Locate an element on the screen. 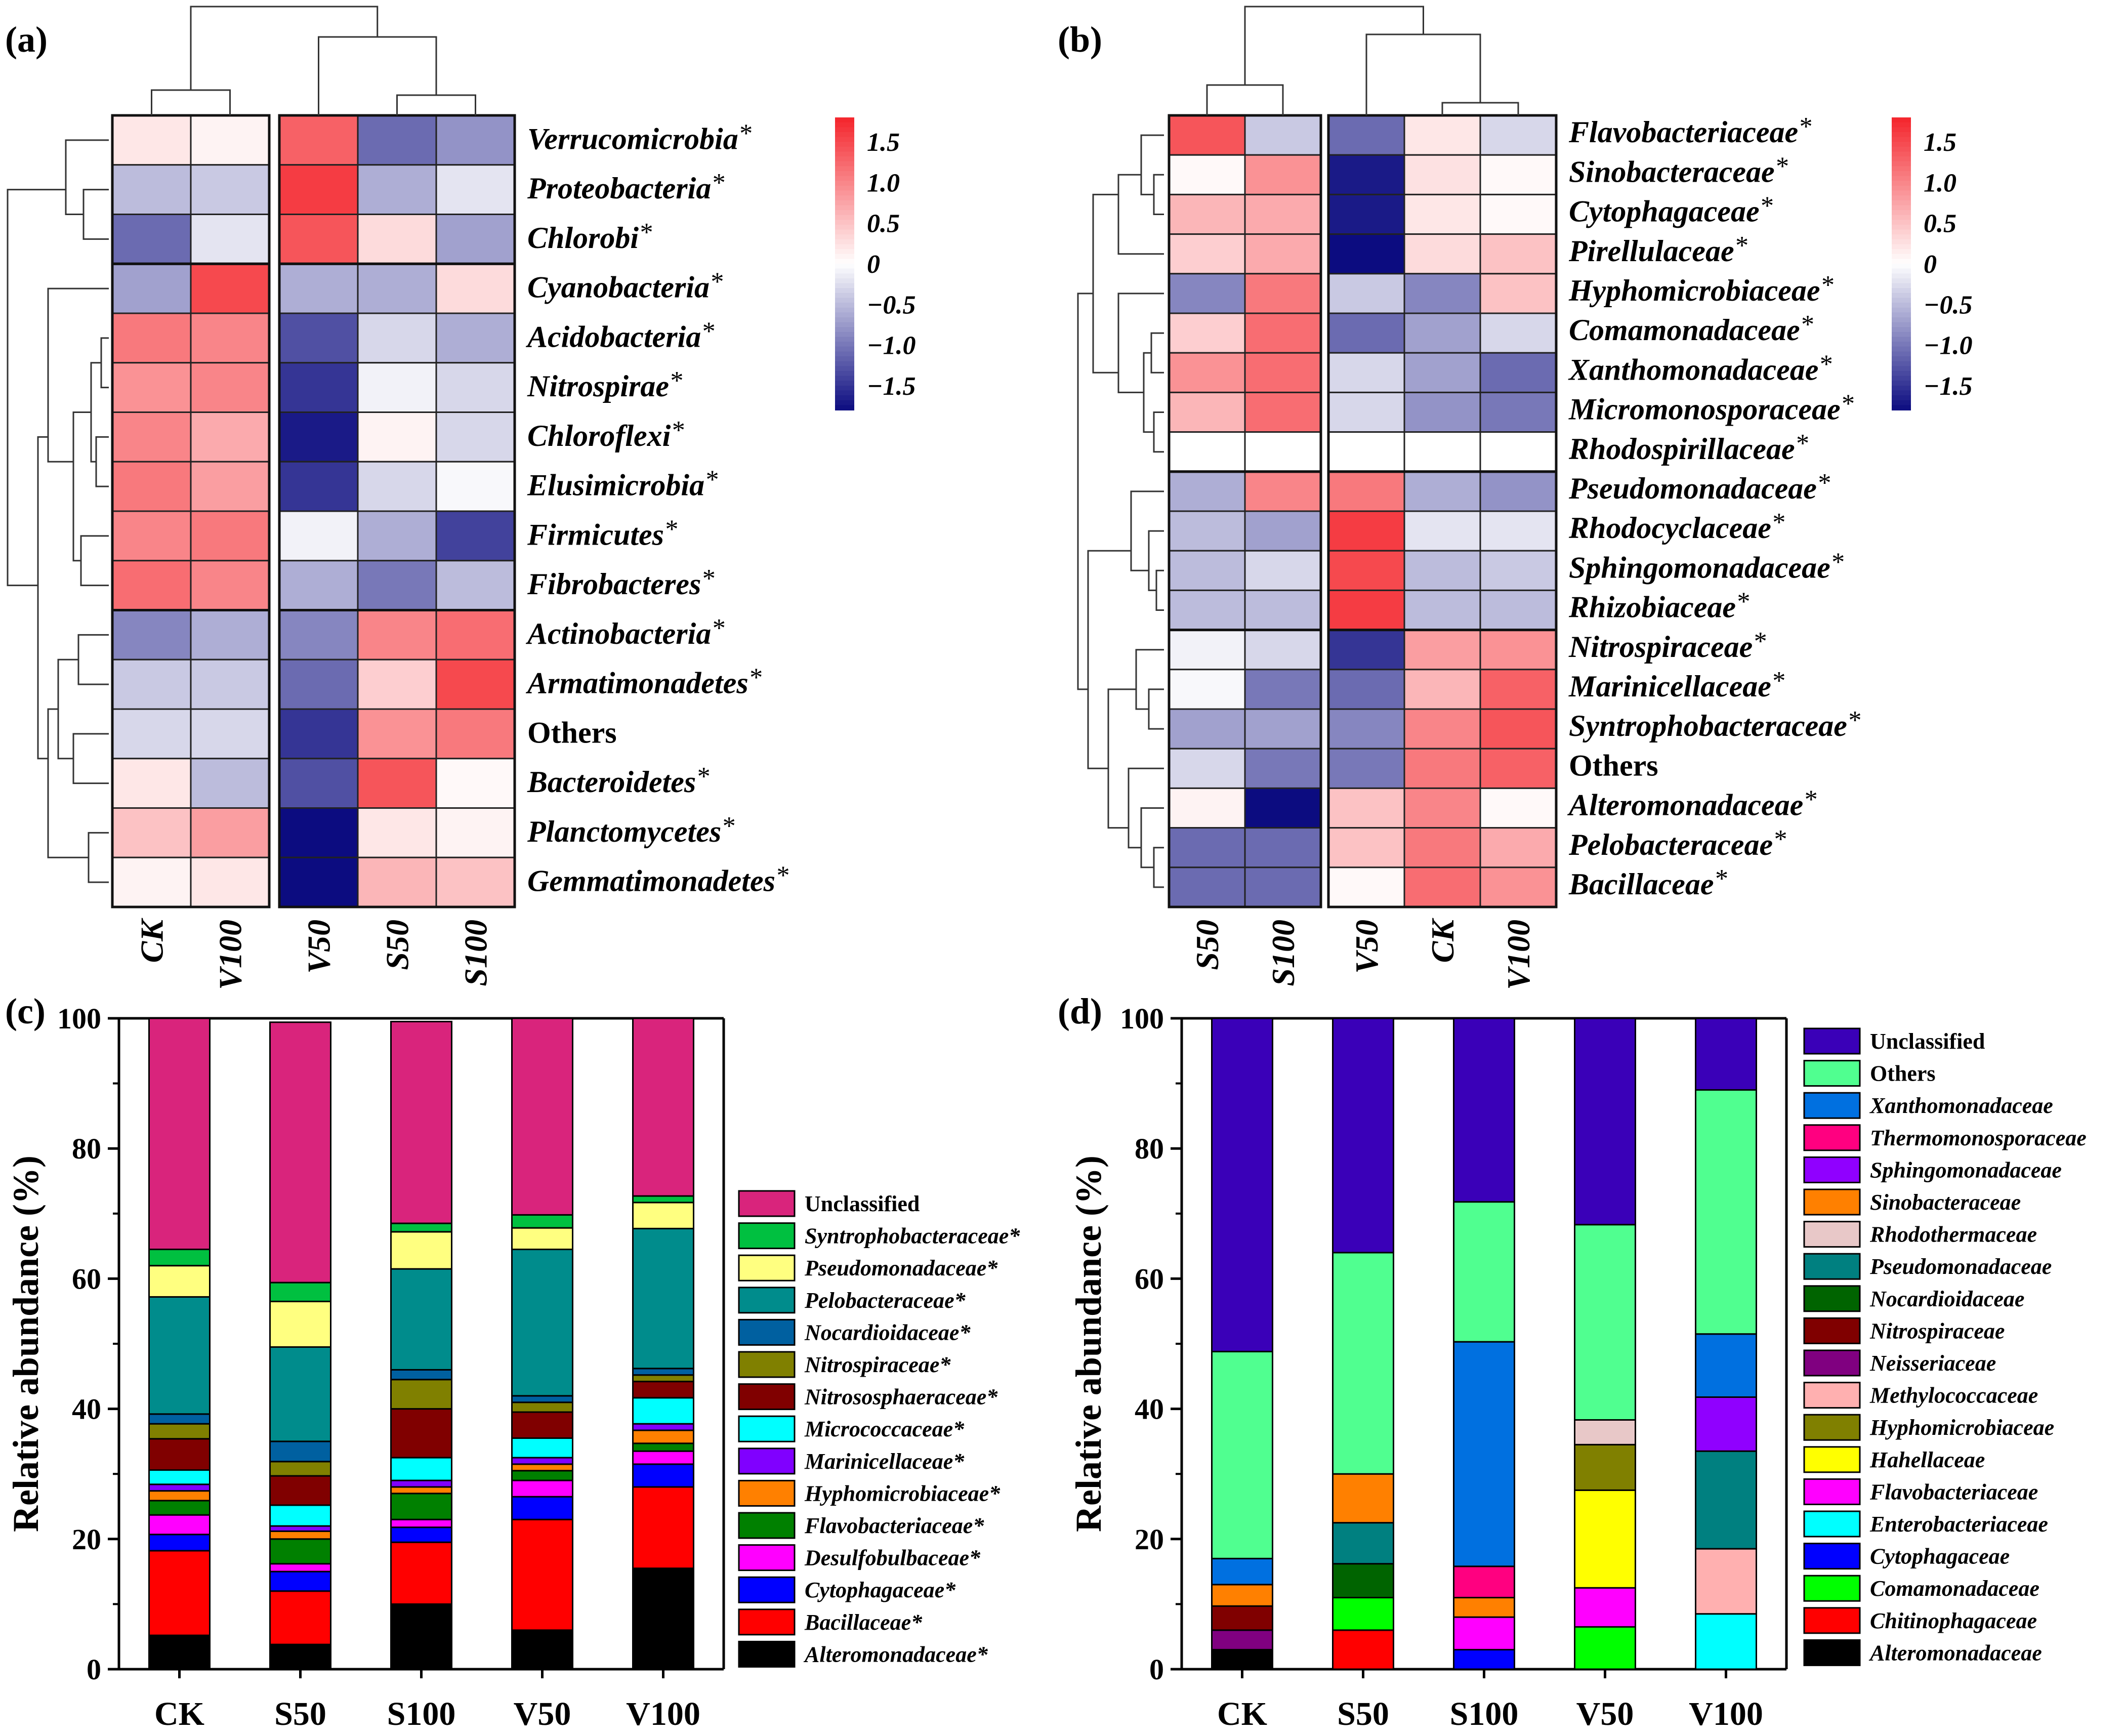 Image resolution: width=2124 pixels, height=1736 pixels. x-tick-label: S100 is located at coordinates (421, 1714).